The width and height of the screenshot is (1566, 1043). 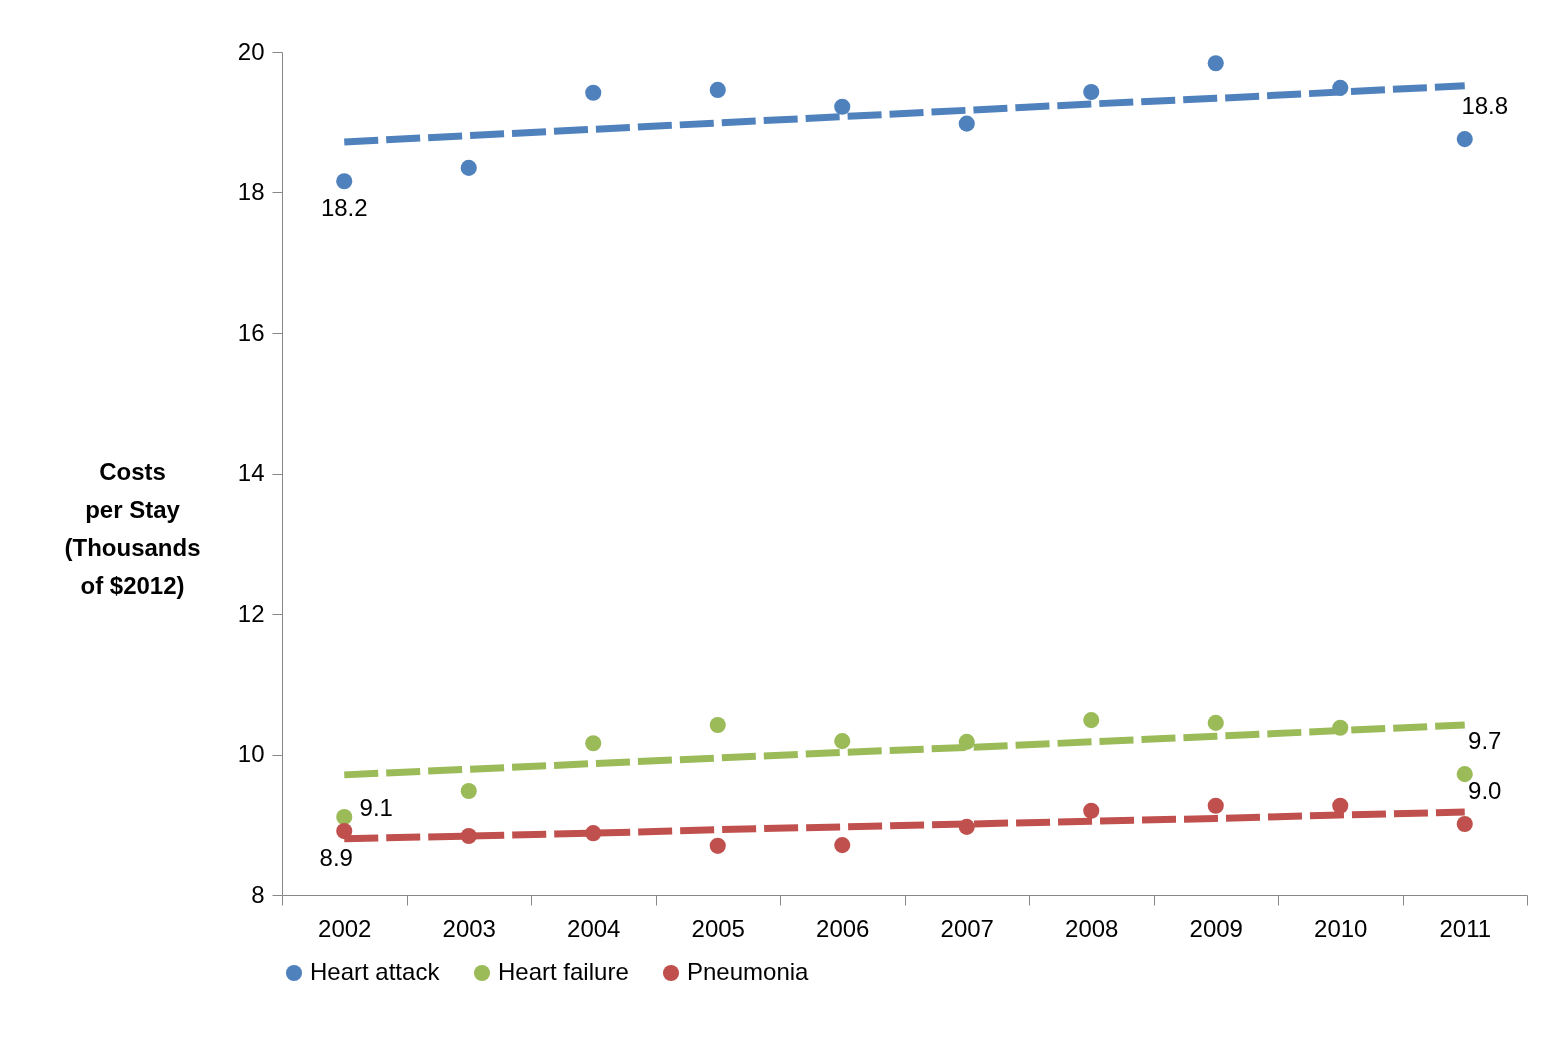 What do you see at coordinates (375, 971) in the screenshot?
I see `legend-label: Heart attack` at bounding box center [375, 971].